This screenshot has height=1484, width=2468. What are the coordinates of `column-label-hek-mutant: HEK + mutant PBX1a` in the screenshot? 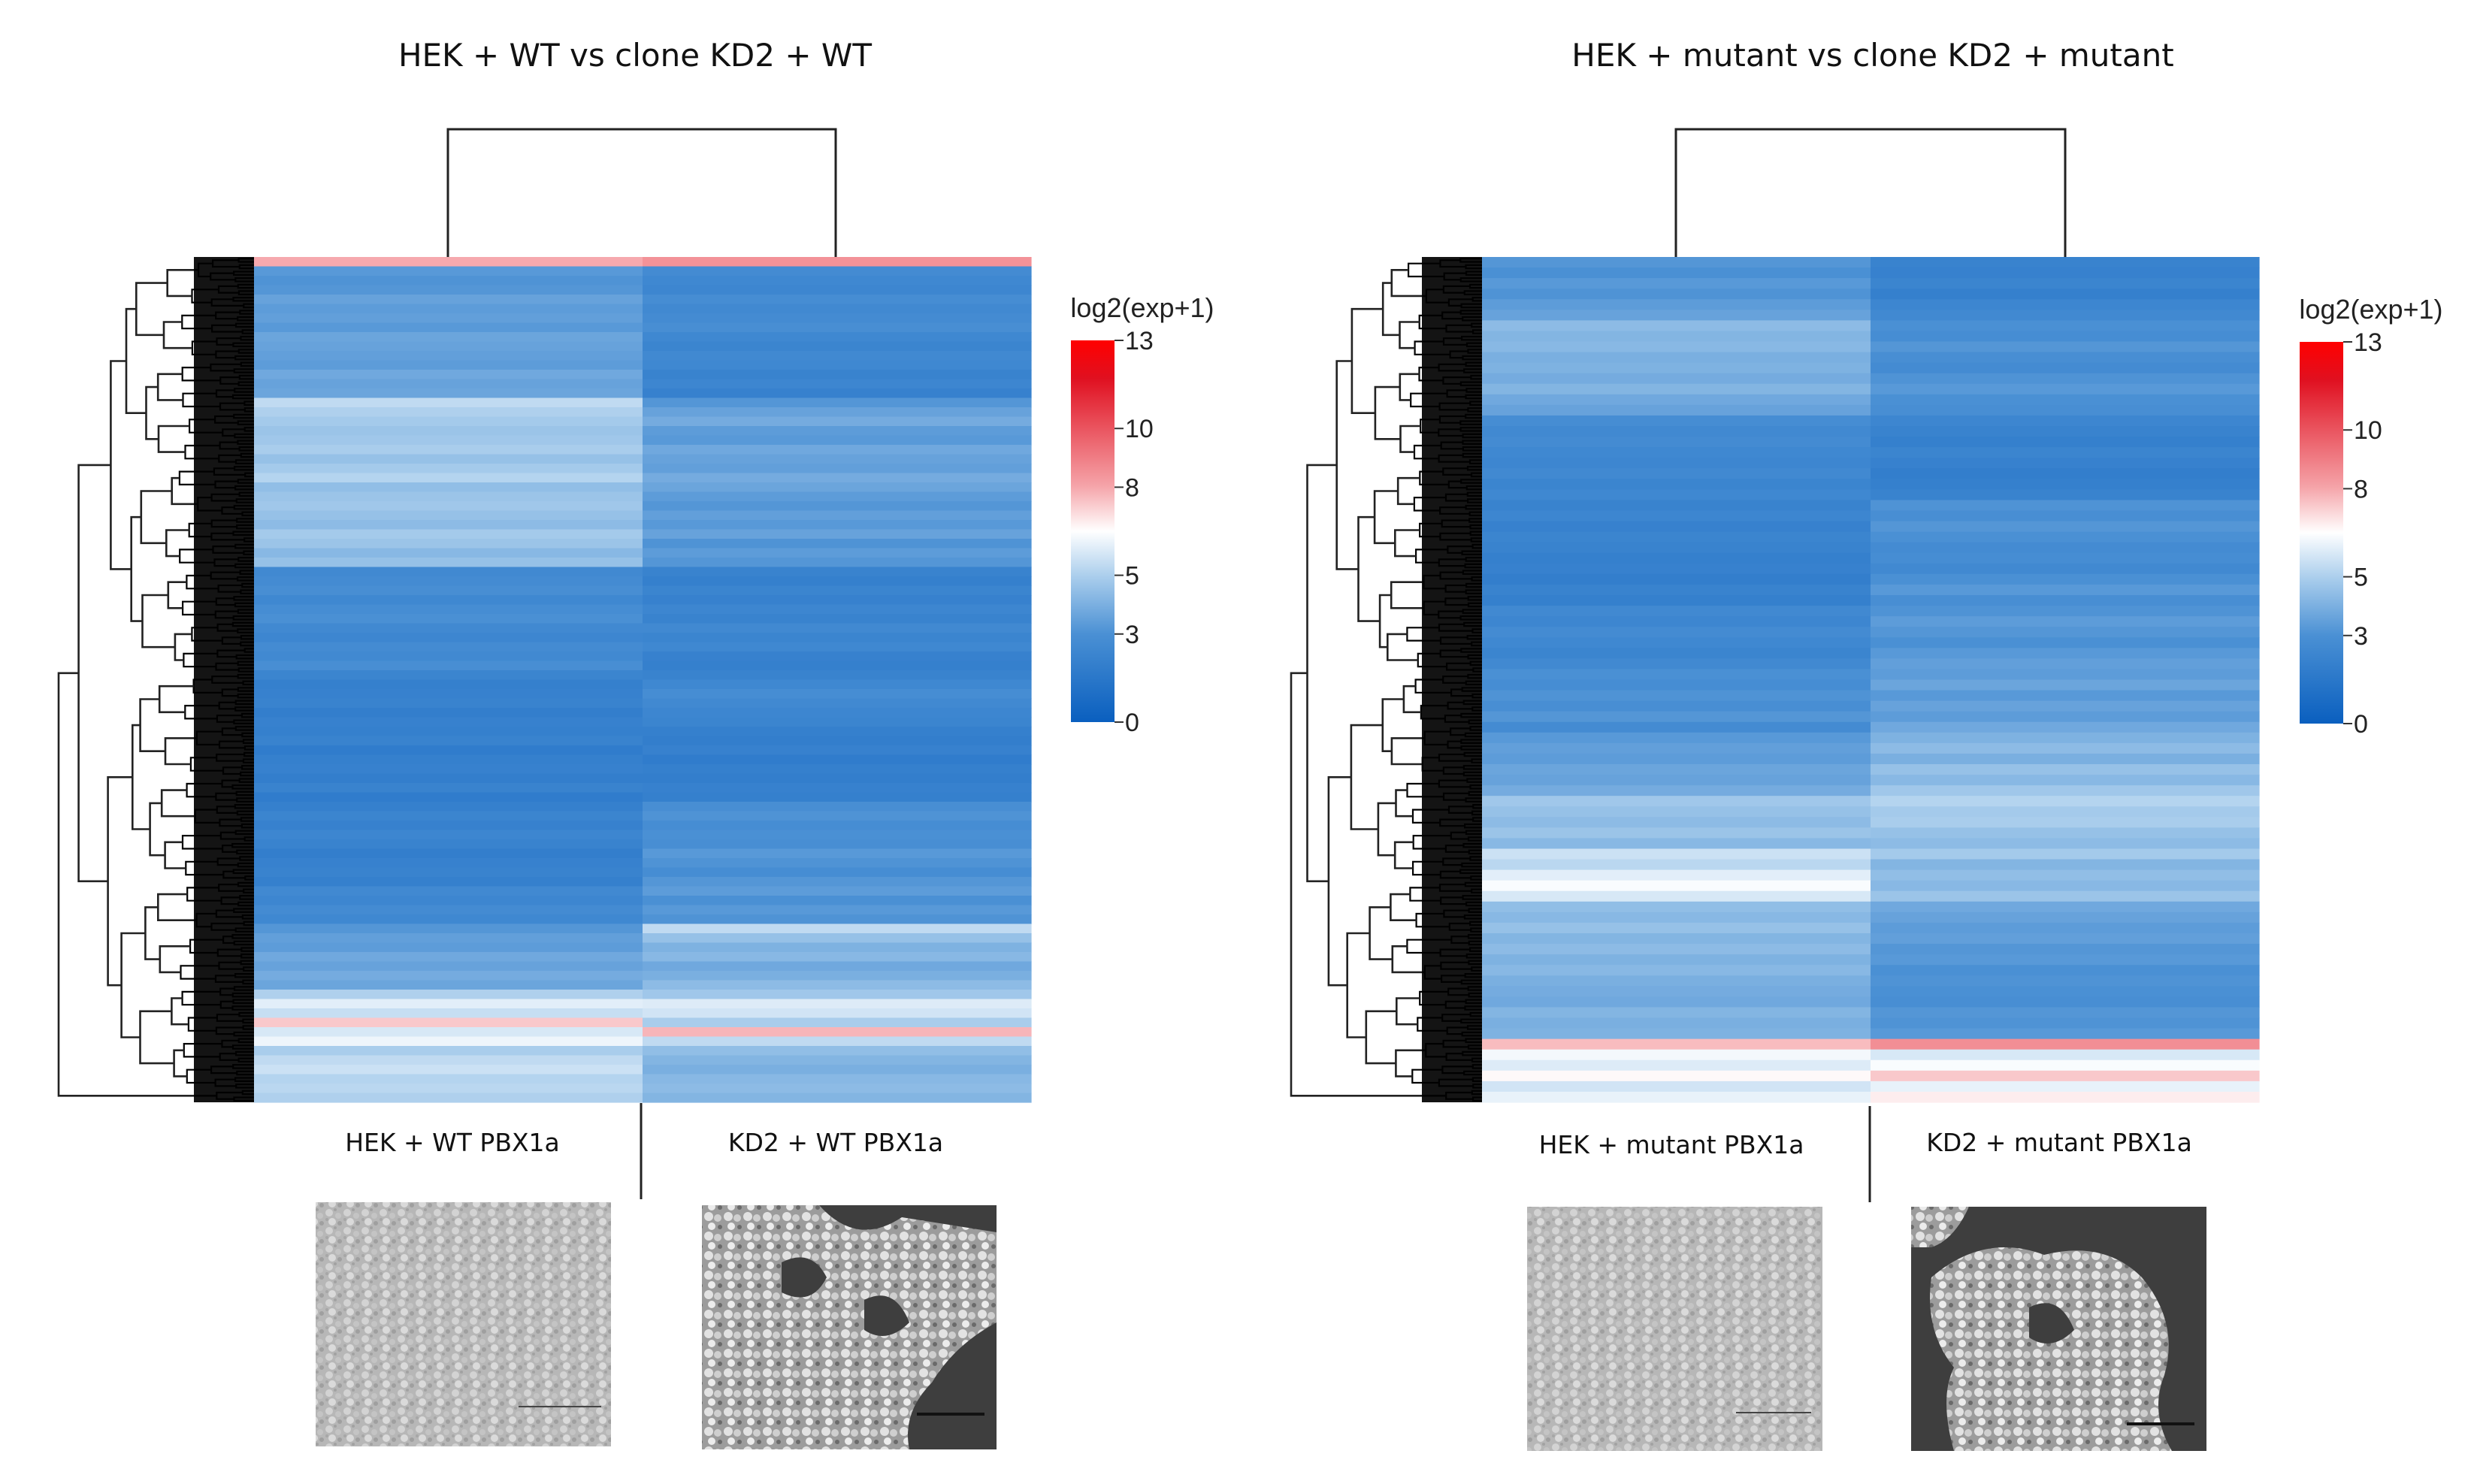 It's located at (1671, 1145).